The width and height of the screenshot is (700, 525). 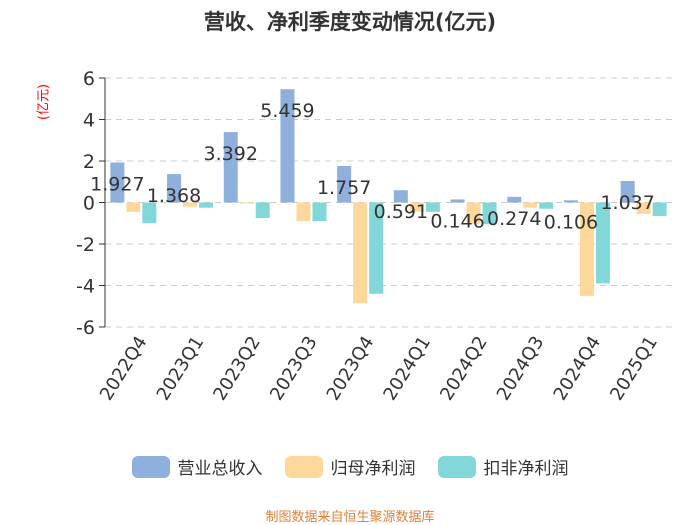 I want to click on data-label: 0.274, so click(x=514, y=219).